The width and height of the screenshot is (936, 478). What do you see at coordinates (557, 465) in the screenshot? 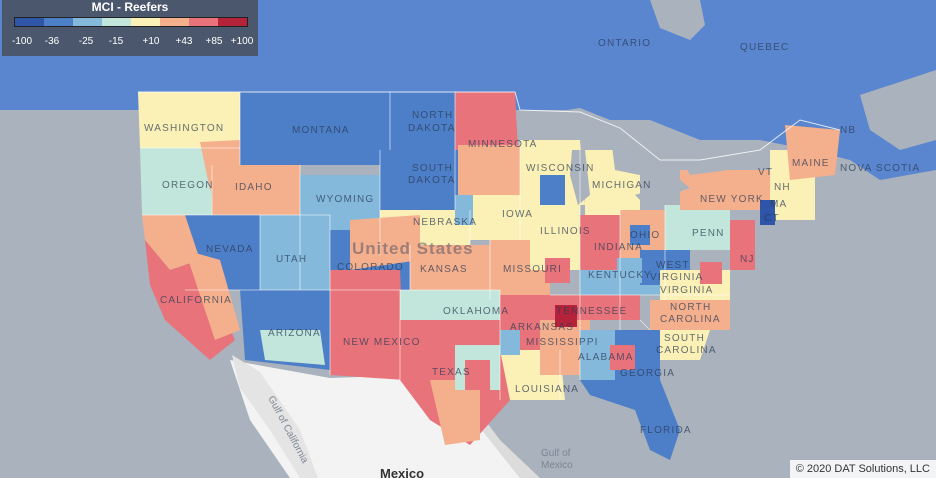
I see `label-gulf-of-mexico-2: Mexico` at bounding box center [557, 465].